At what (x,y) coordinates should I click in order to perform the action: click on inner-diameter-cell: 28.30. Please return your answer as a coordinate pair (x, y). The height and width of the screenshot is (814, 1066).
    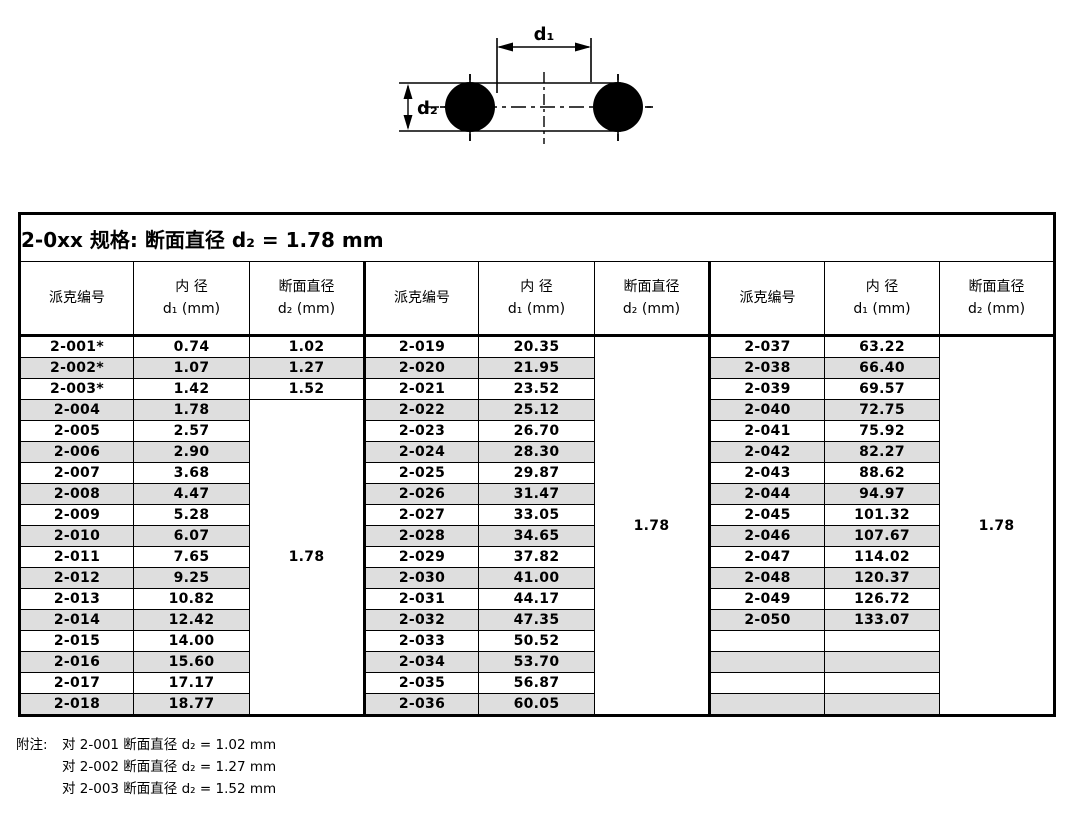
    Looking at the image, I should click on (536, 452).